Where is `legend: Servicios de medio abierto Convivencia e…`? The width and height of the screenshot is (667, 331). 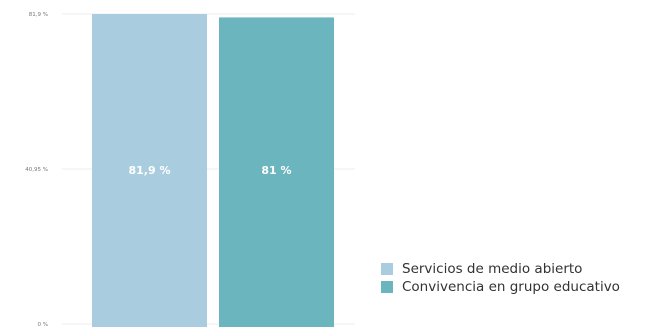 legend: Servicios de medio abierto Convivencia e… is located at coordinates (500, 278).